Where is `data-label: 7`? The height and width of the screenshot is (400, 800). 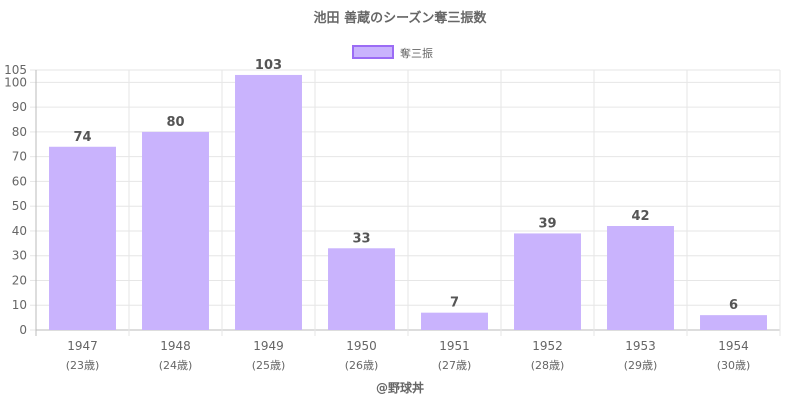 data-label: 7 is located at coordinates (454, 303).